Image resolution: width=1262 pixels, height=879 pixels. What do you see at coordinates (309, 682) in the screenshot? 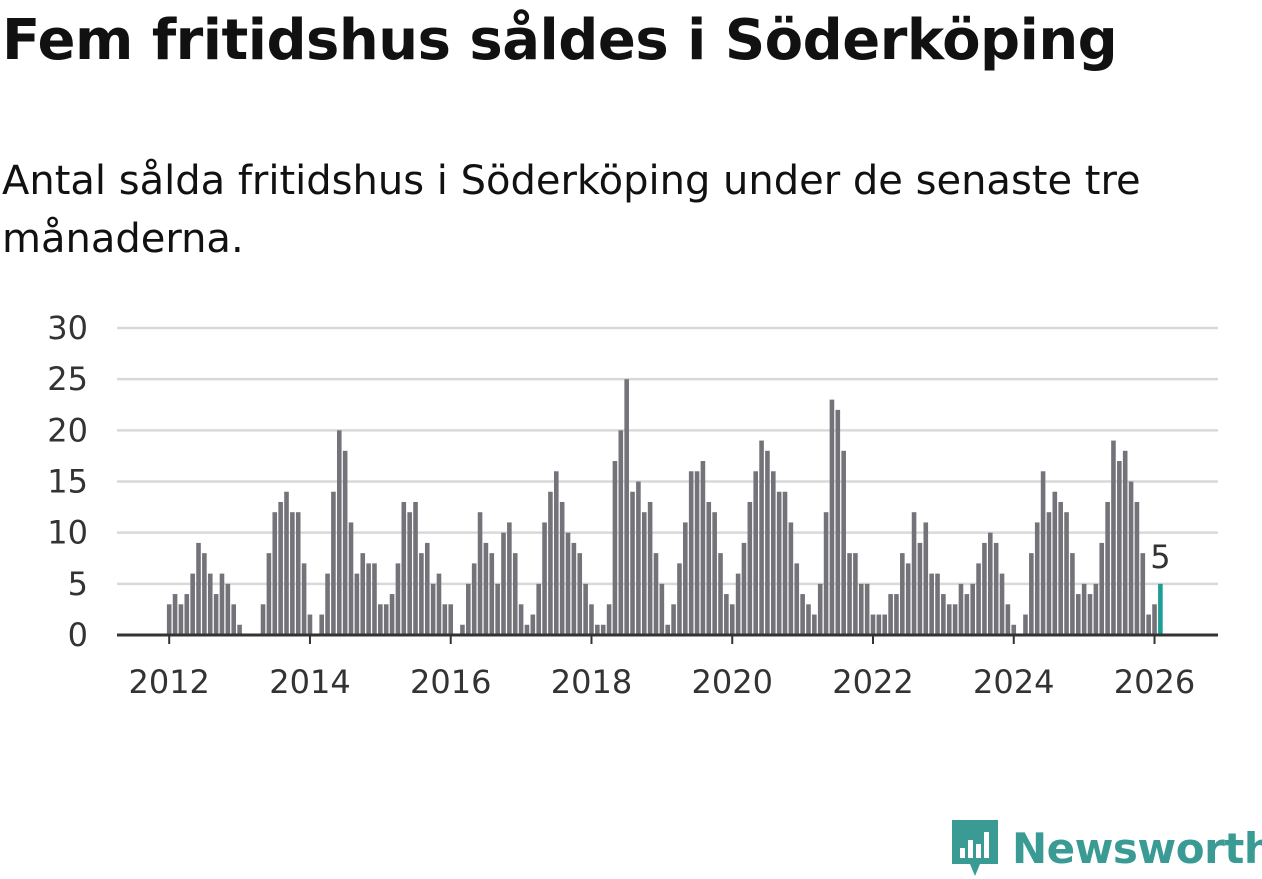
I see `x-tick-label: 2014` at bounding box center [309, 682].